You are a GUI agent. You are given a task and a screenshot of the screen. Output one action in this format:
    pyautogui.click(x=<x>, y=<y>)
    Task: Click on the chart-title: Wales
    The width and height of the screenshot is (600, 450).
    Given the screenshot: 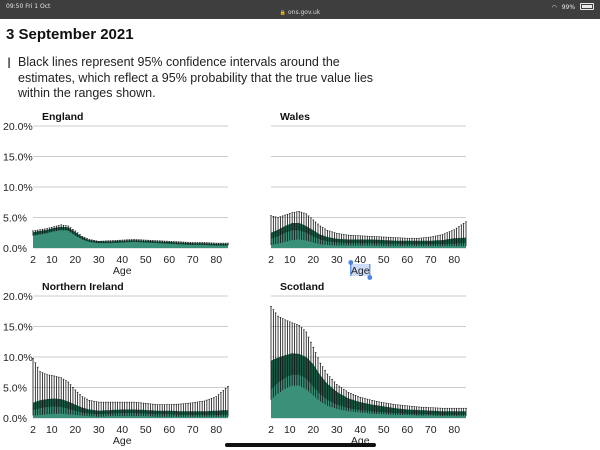 What is the action you would take?
    pyautogui.click(x=295, y=117)
    